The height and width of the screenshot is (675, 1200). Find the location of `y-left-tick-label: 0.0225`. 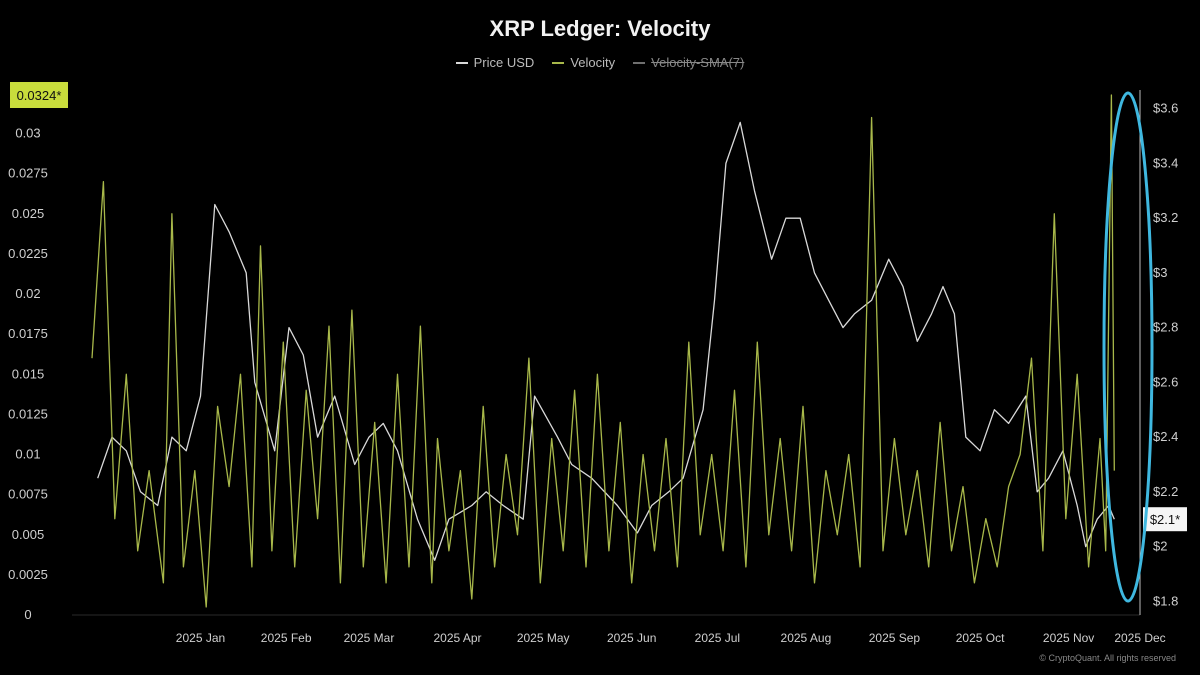

y-left-tick-label: 0.0225 is located at coordinates (28, 253).